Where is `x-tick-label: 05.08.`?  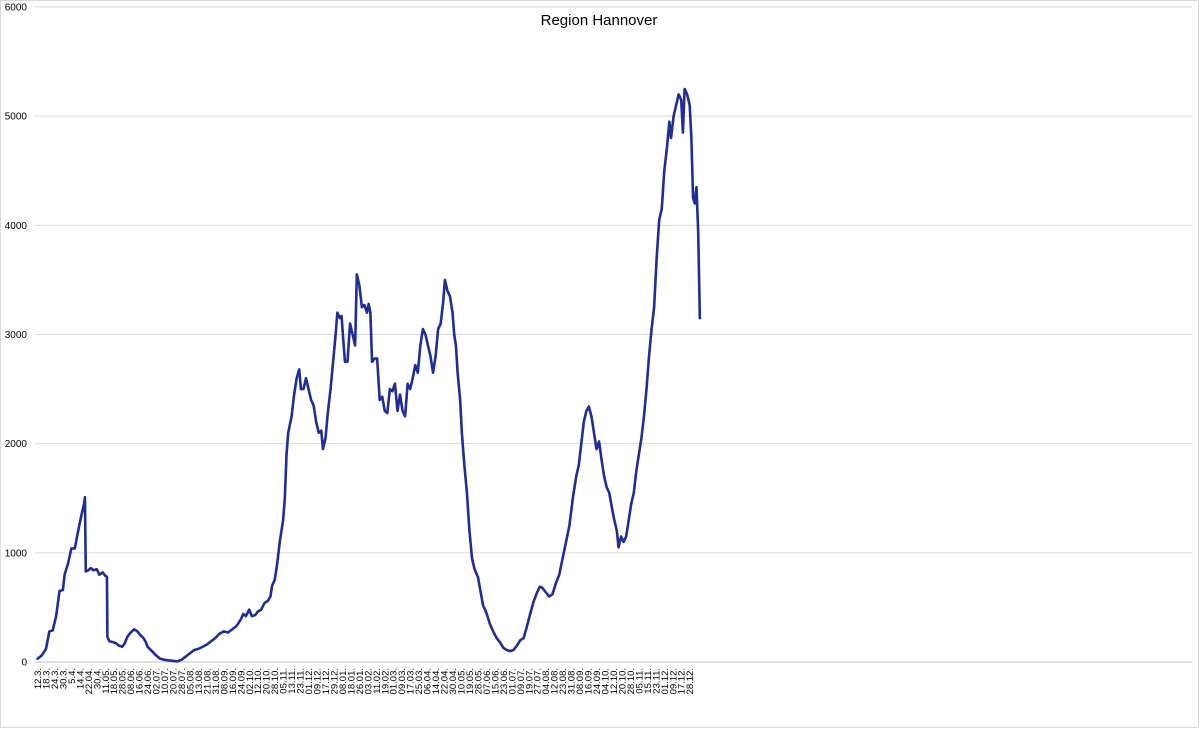 x-tick-label: 05.08. is located at coordinates (190, 681).